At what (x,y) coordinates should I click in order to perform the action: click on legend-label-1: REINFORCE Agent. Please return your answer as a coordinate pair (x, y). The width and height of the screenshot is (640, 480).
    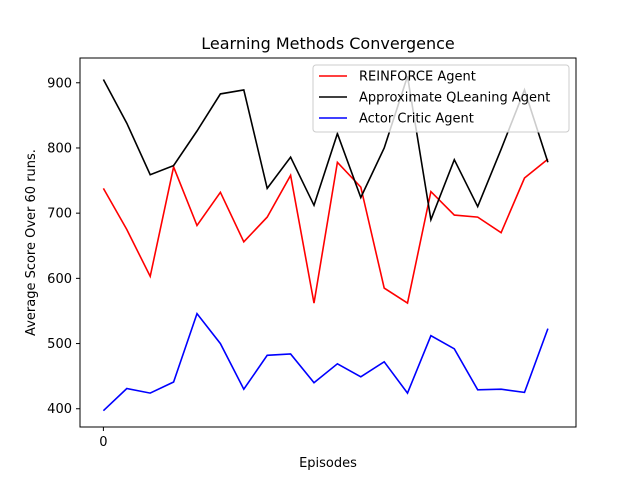
    Looking at the image, I should click on (417, 77).